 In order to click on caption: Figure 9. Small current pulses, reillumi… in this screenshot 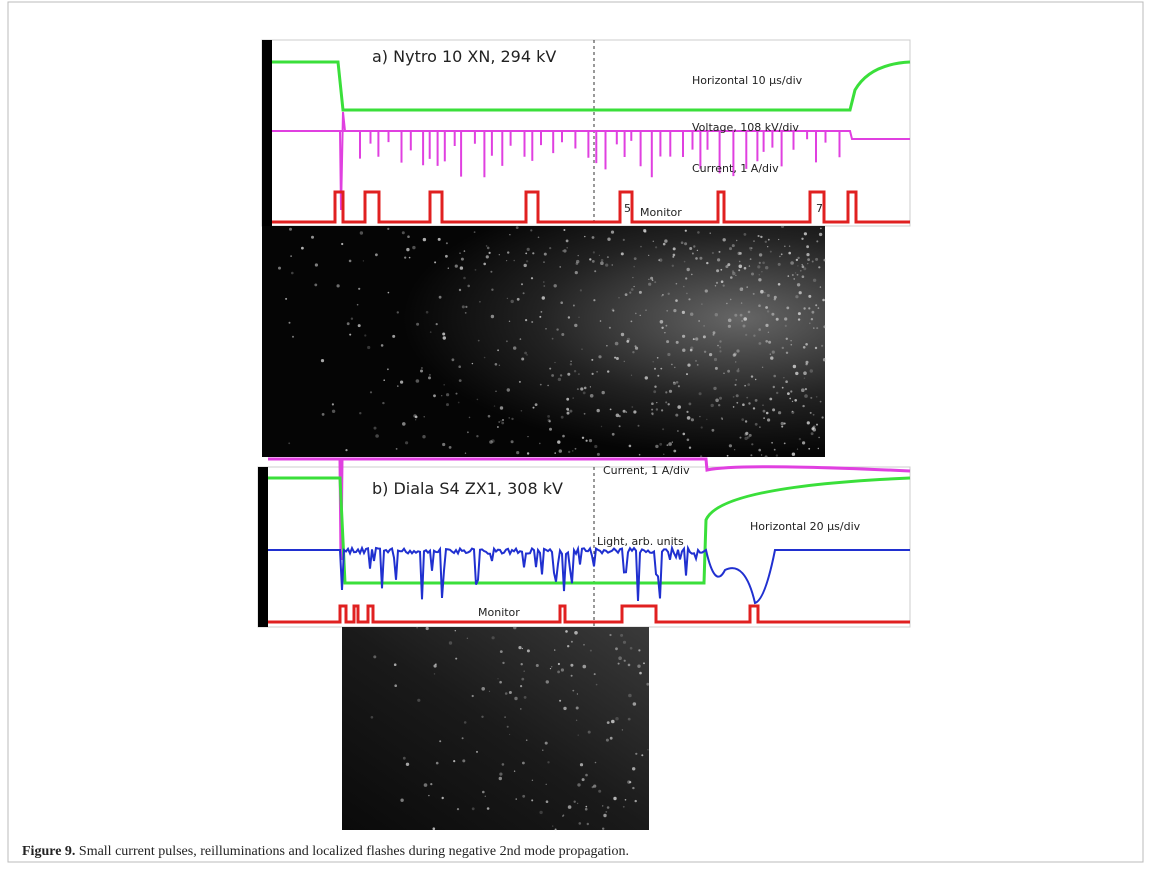, I will do `click(325, 852)`.